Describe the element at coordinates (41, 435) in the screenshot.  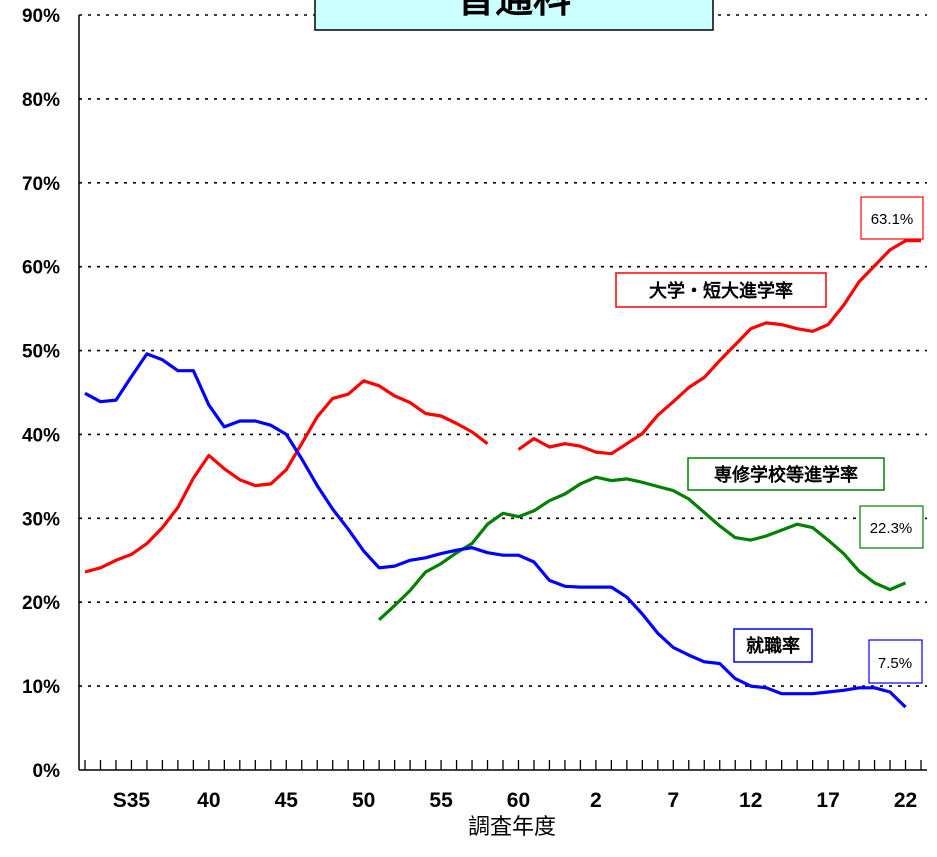
I see `y-tick-label: 40%` at that location.